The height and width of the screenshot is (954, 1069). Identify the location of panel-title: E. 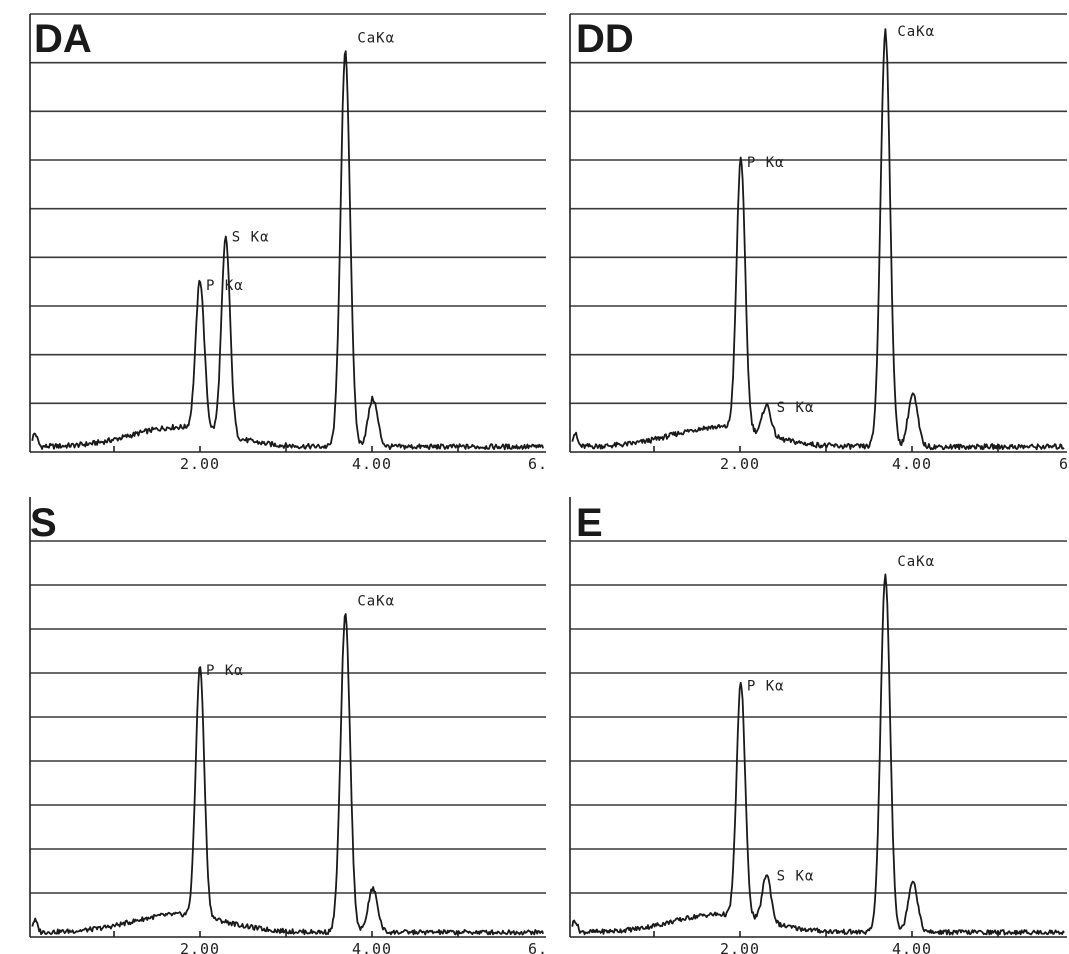
(589, 523).